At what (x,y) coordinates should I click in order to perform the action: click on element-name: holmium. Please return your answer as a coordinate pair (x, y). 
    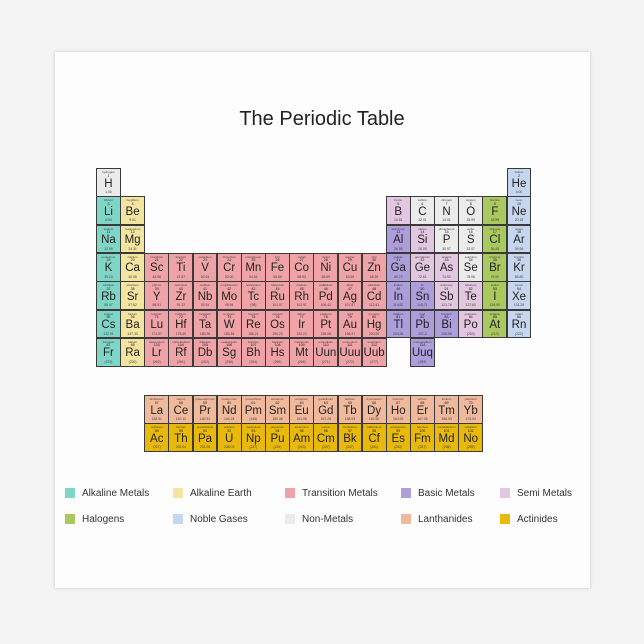
    Looking at the image, I should click on (398, 399).